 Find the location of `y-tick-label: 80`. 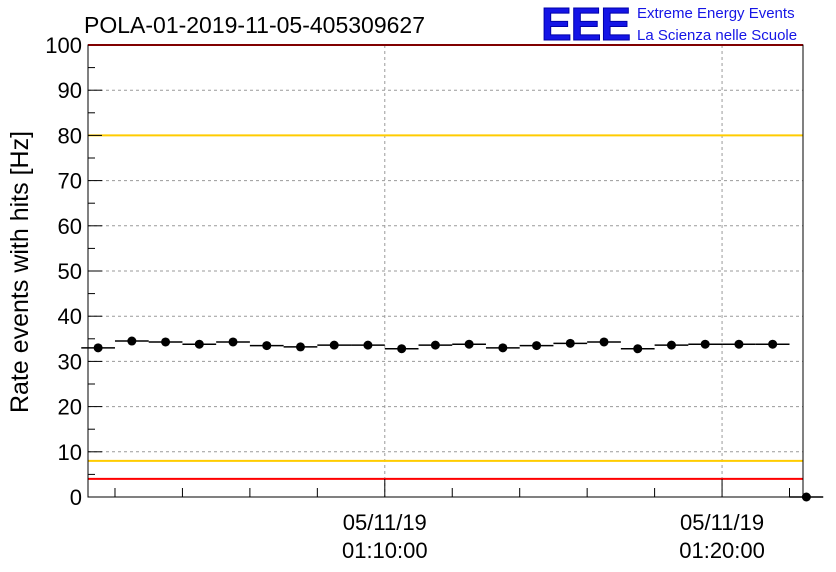

y-tick-label: 80 is located at coordinates (70, 135).